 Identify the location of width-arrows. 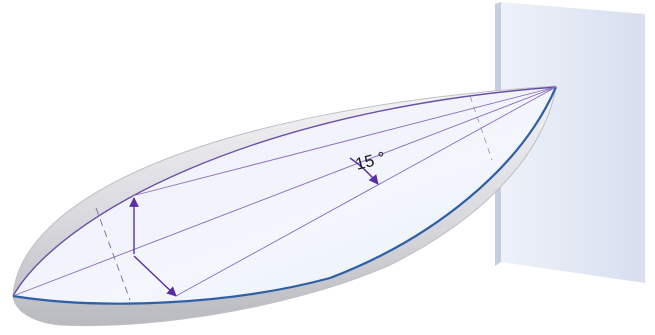
(153, 247).